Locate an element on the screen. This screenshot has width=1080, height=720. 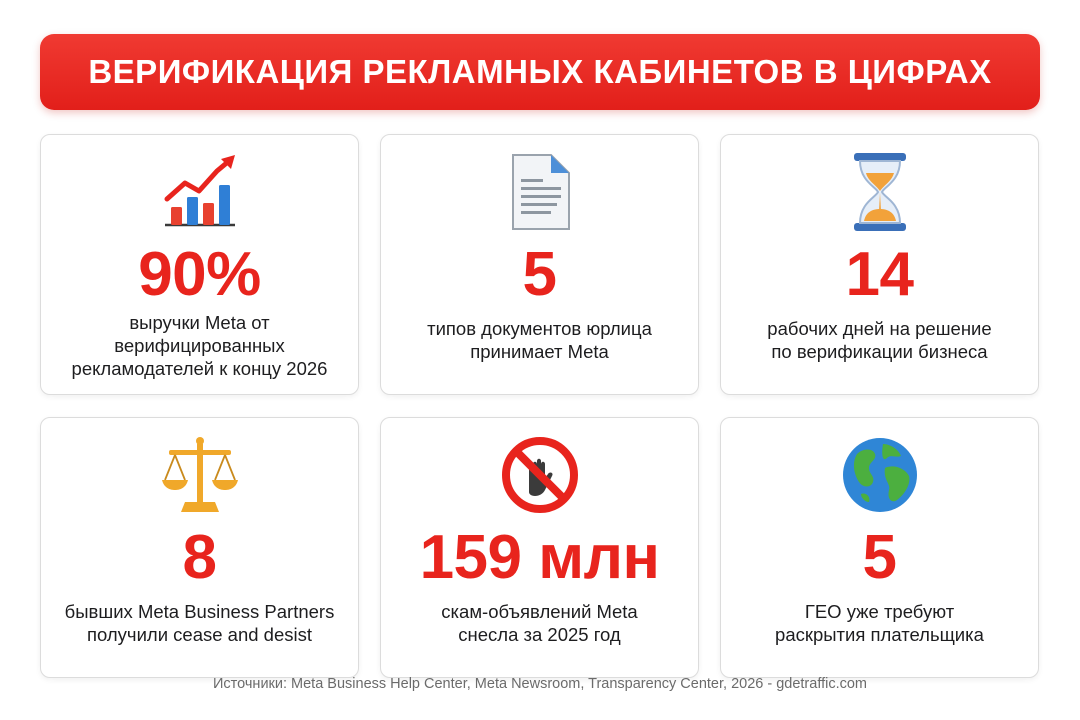
globe-icon is located at coordinates (879, 475).